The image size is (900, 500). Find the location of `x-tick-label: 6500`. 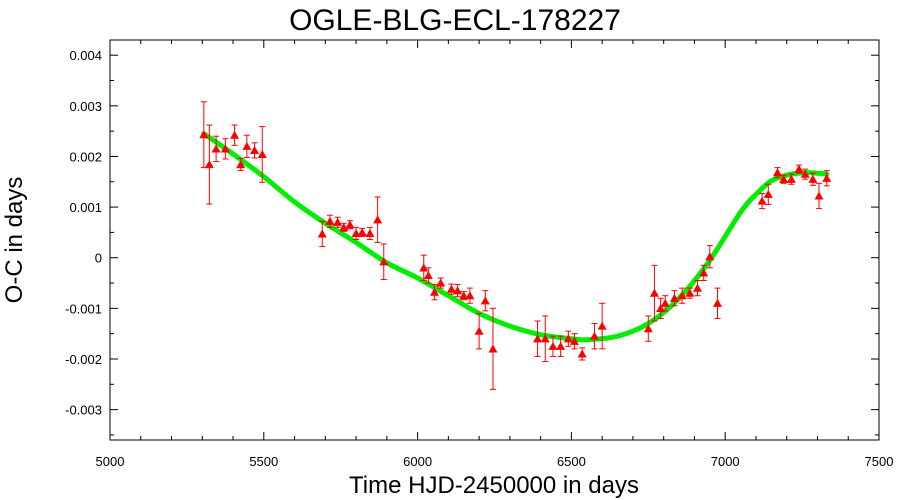

x-tick-label: 6500 is located at coordinates (571, 461).